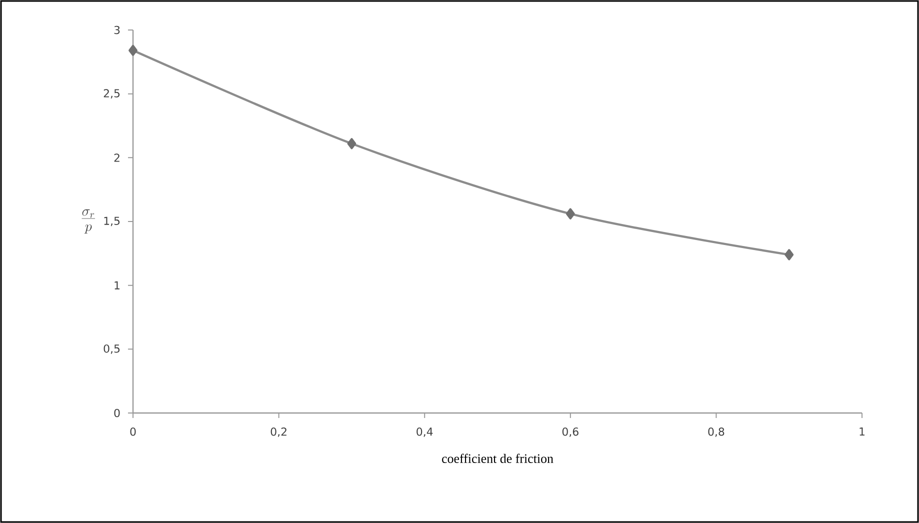 The width and height of the screenshot is (919, 523). I want to click on x-tick-label: 1, so click(862, 432).